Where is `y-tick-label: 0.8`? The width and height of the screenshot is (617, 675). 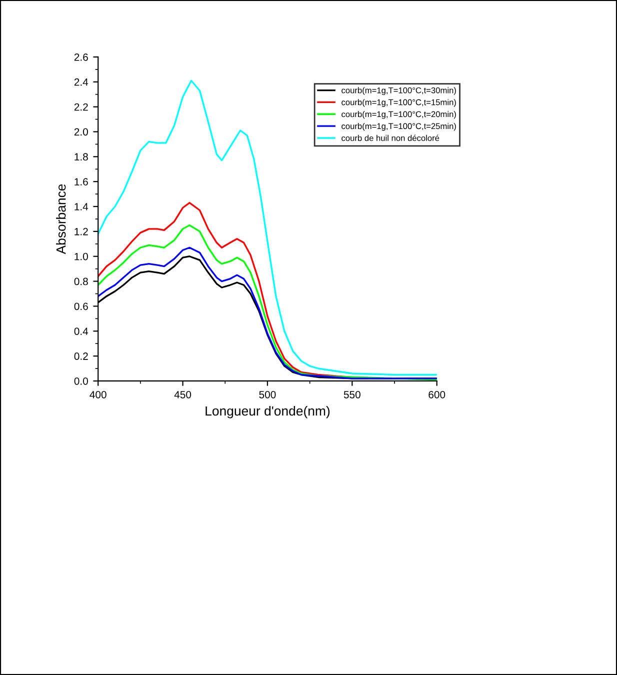 y-tick-label: 0.8 is located at coordinates (81, 282).